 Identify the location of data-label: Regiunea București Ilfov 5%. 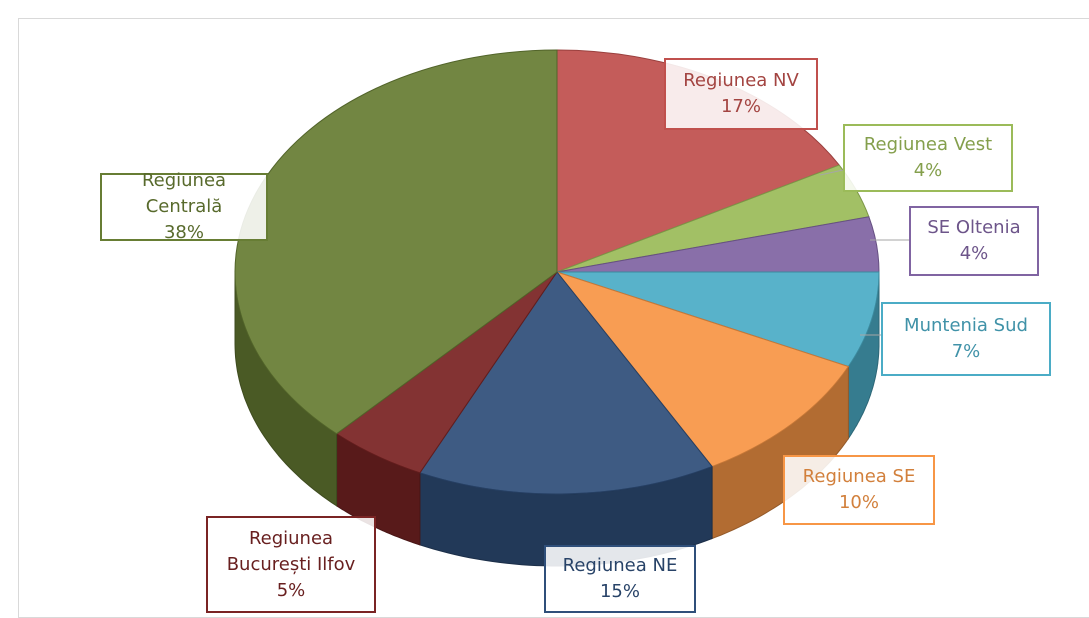
(291, 564).